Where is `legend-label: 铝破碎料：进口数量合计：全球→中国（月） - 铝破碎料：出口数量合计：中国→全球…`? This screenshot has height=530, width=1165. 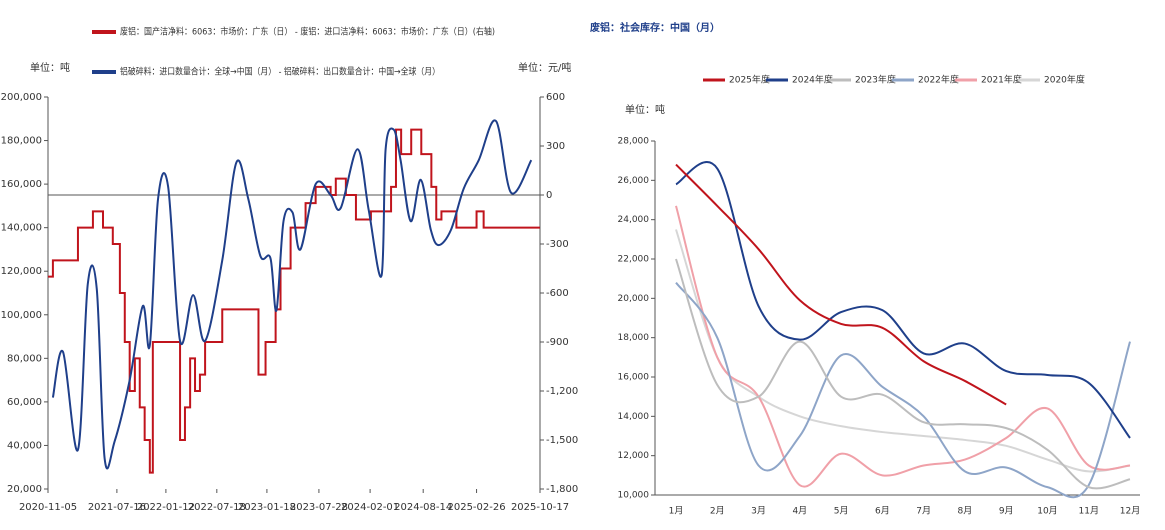 legend-label: 铝破碎料：进口数量合计：全球→中国（月） - 铝破碎料：出口数量合计：中国→全球… is located at coordinates (280, 72).